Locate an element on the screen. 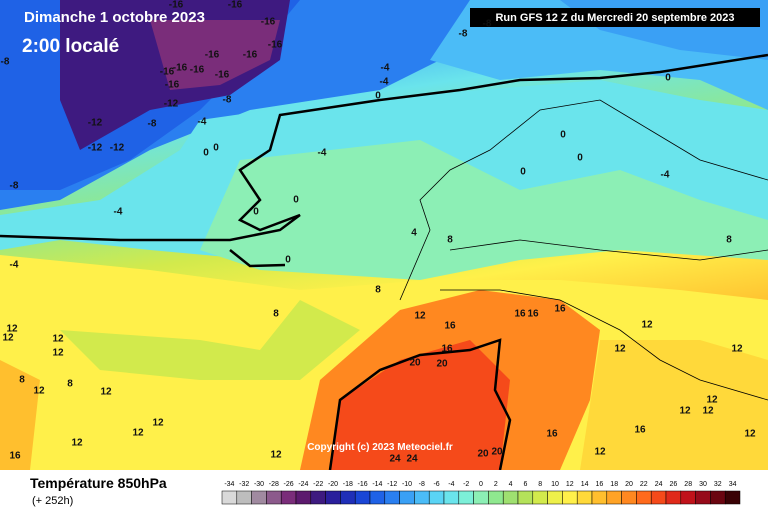 The image size is (768, 512). legend-tick-label: 20 is located at coordinates (629, 484).